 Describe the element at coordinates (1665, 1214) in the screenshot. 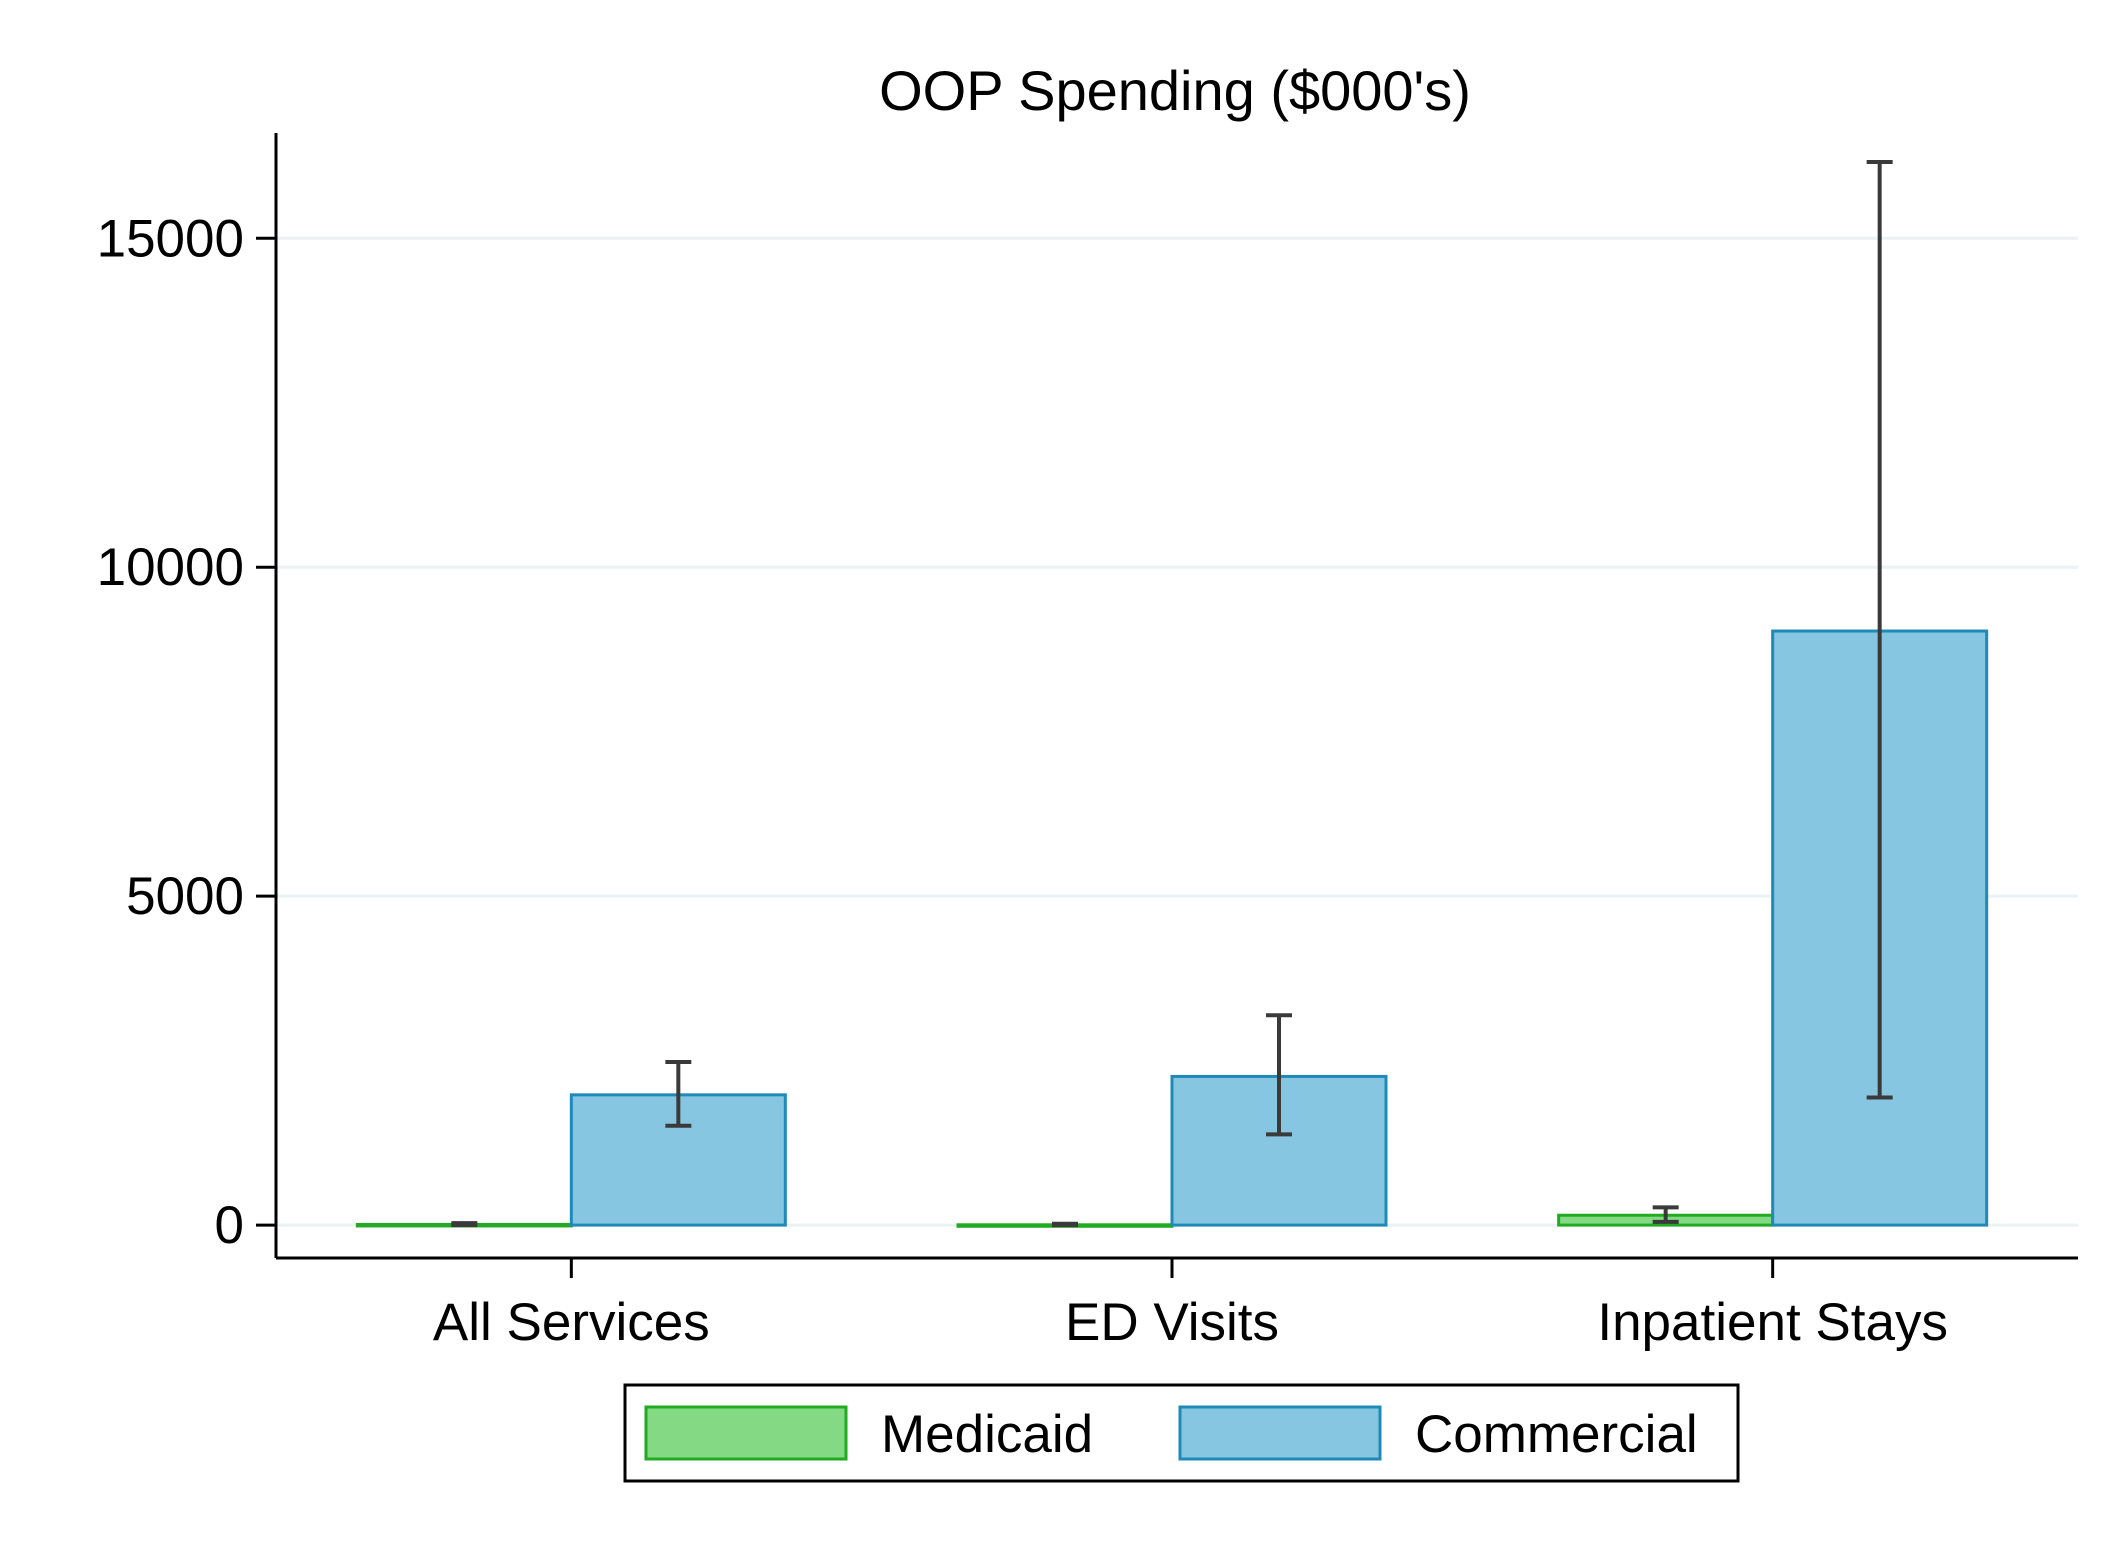

I see `errorbar-medicaid-inpatient-stays` at that location.